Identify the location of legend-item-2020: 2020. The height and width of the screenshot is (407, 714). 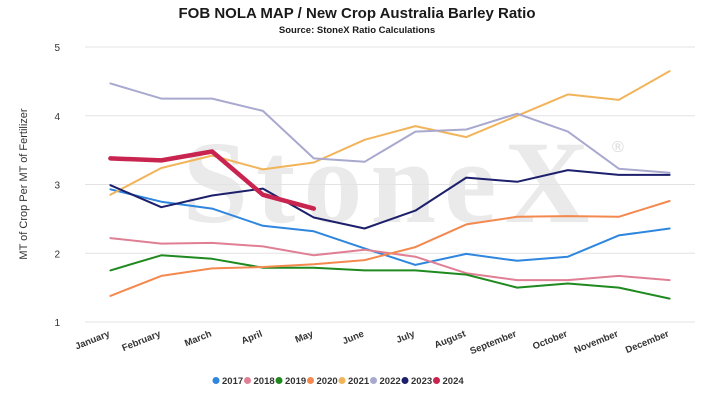
(322, 381).